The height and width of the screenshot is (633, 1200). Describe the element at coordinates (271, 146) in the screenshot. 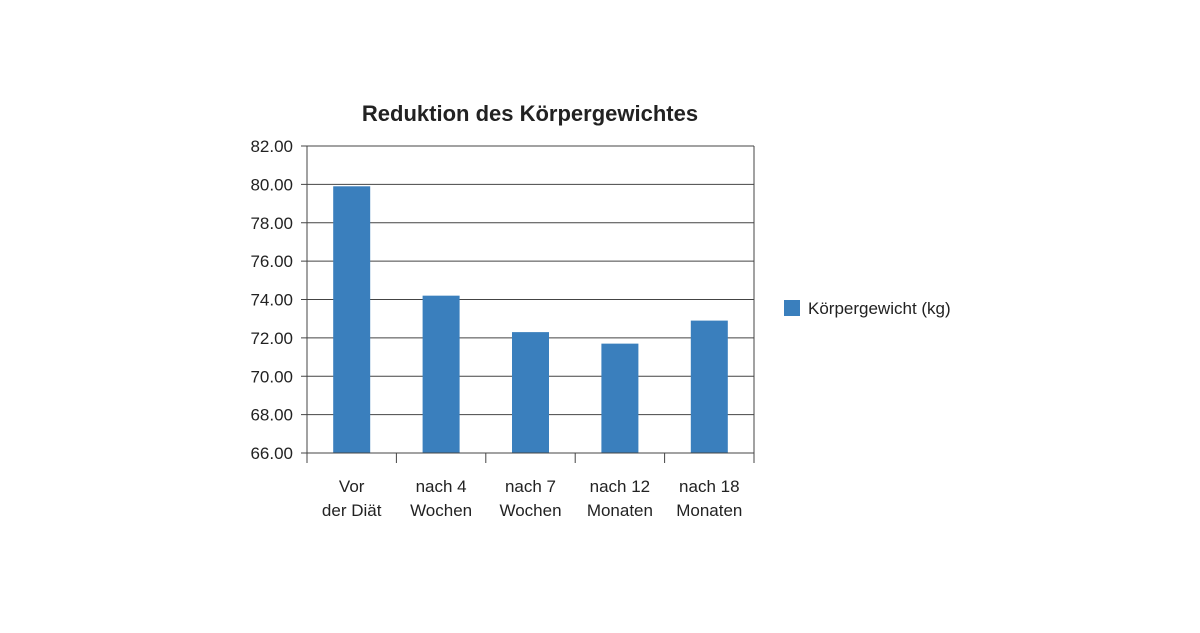

I see `y-tick-label: 82.00` at that location.